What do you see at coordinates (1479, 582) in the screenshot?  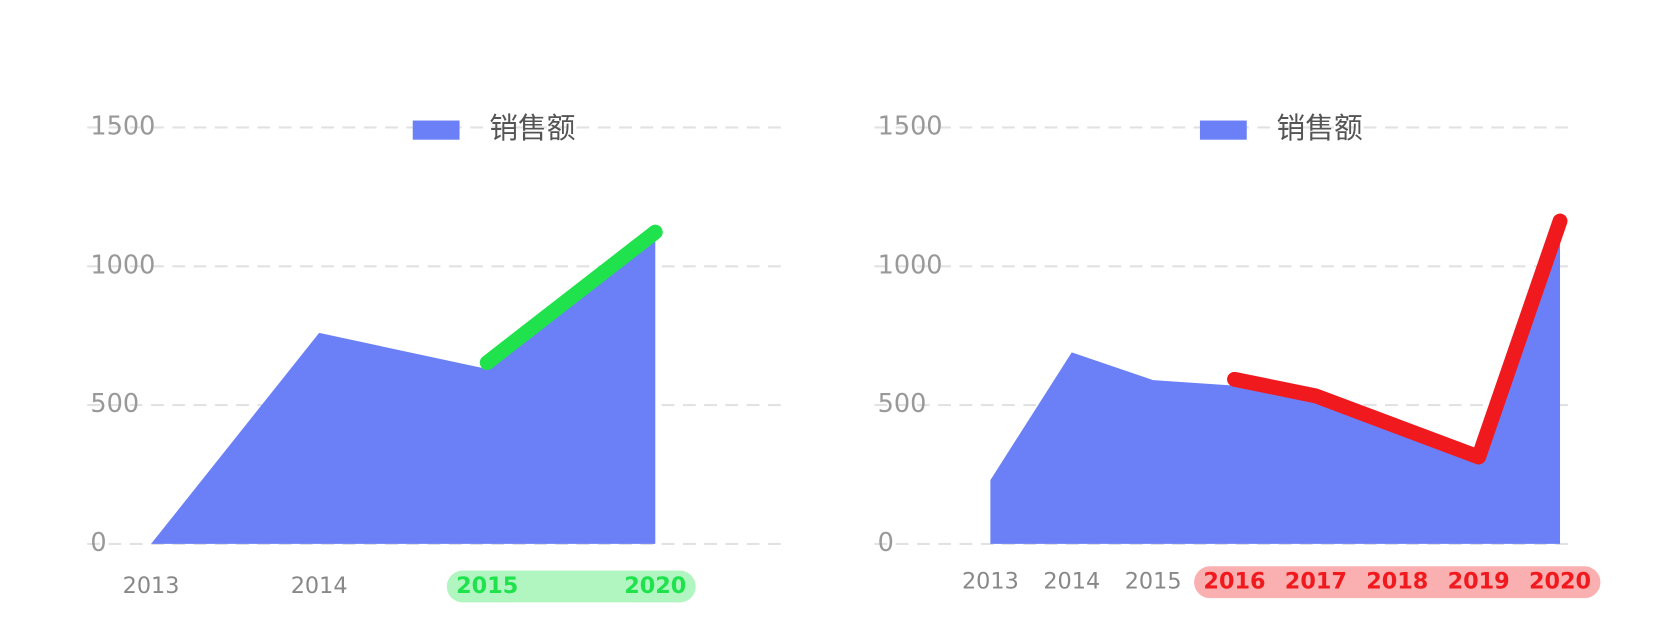 I see `x-tick-label: 2019` at bounding box center [1479, 582].